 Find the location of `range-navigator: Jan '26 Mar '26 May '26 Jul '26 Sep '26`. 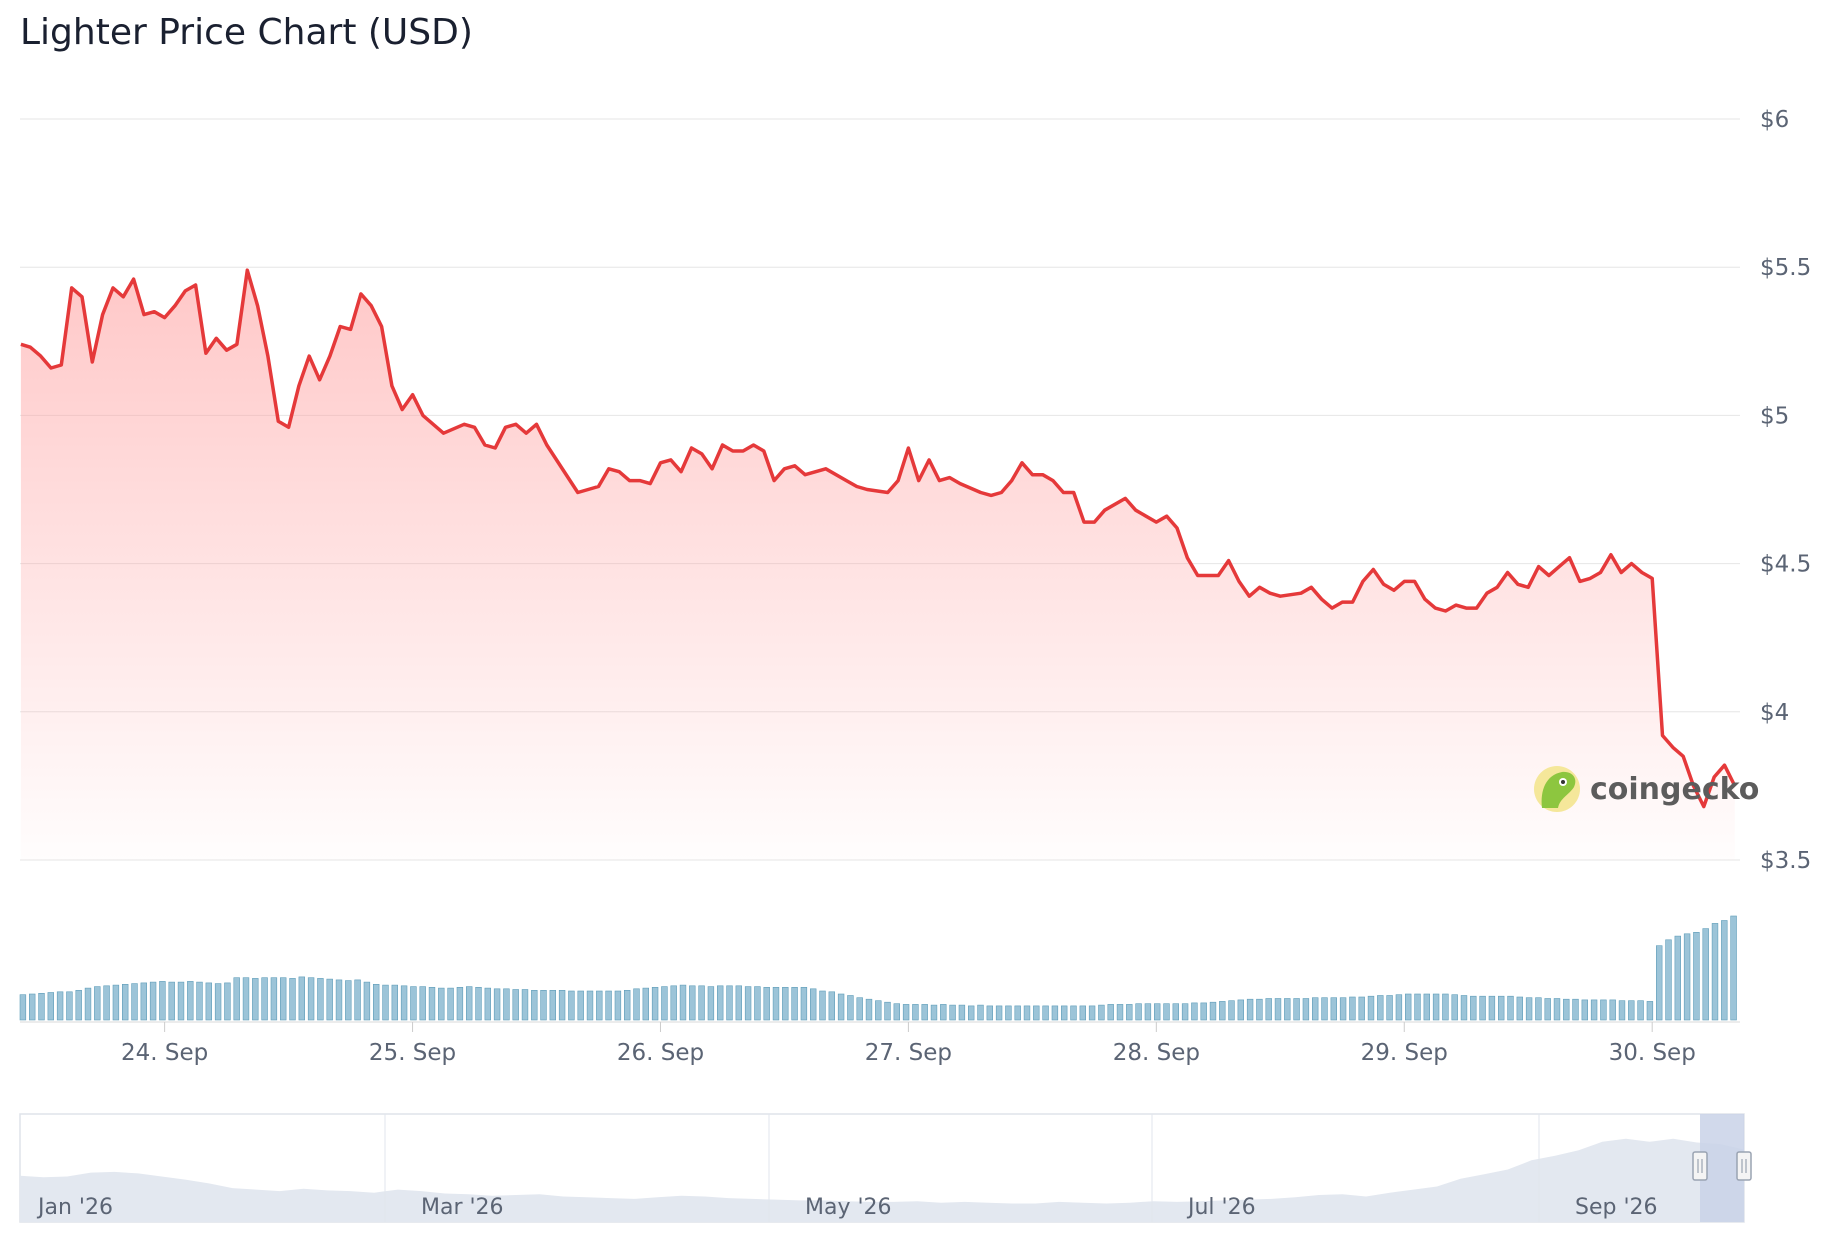

range-navigator: Jan '26 Mar '26 May '26 Jul '26 Sep '26 is located at coordinates (885, 1168).